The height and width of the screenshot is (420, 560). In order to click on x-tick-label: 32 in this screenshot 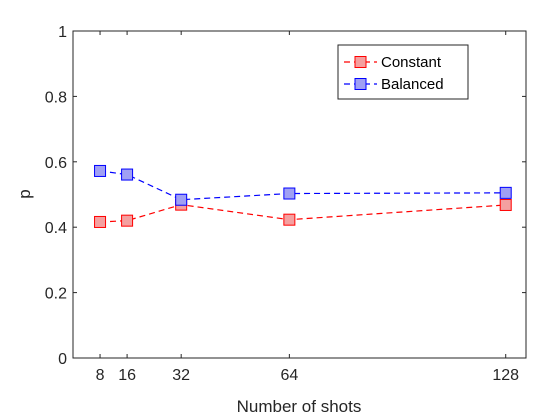, I will do `click(181, 375)`.